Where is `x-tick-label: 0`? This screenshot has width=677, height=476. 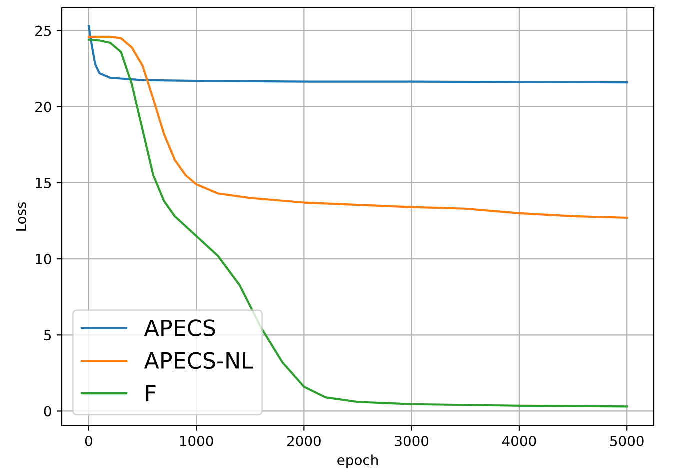
x-tick-label: 0 is located at coordinates (88, 441).